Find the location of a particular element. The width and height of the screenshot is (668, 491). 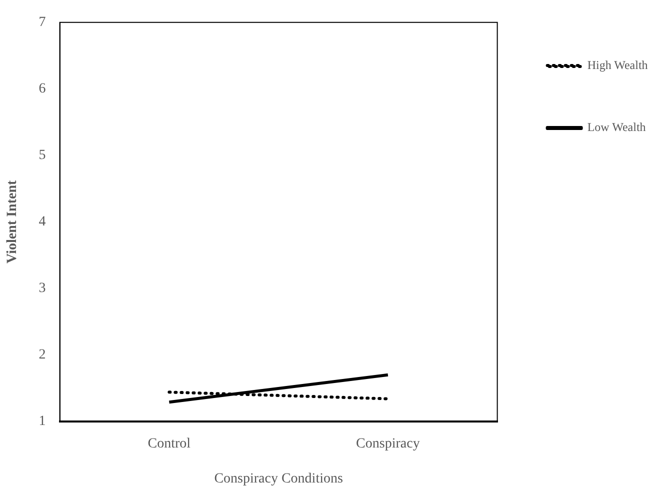

x-tick-label: Control is located at coordinates (169, 444).